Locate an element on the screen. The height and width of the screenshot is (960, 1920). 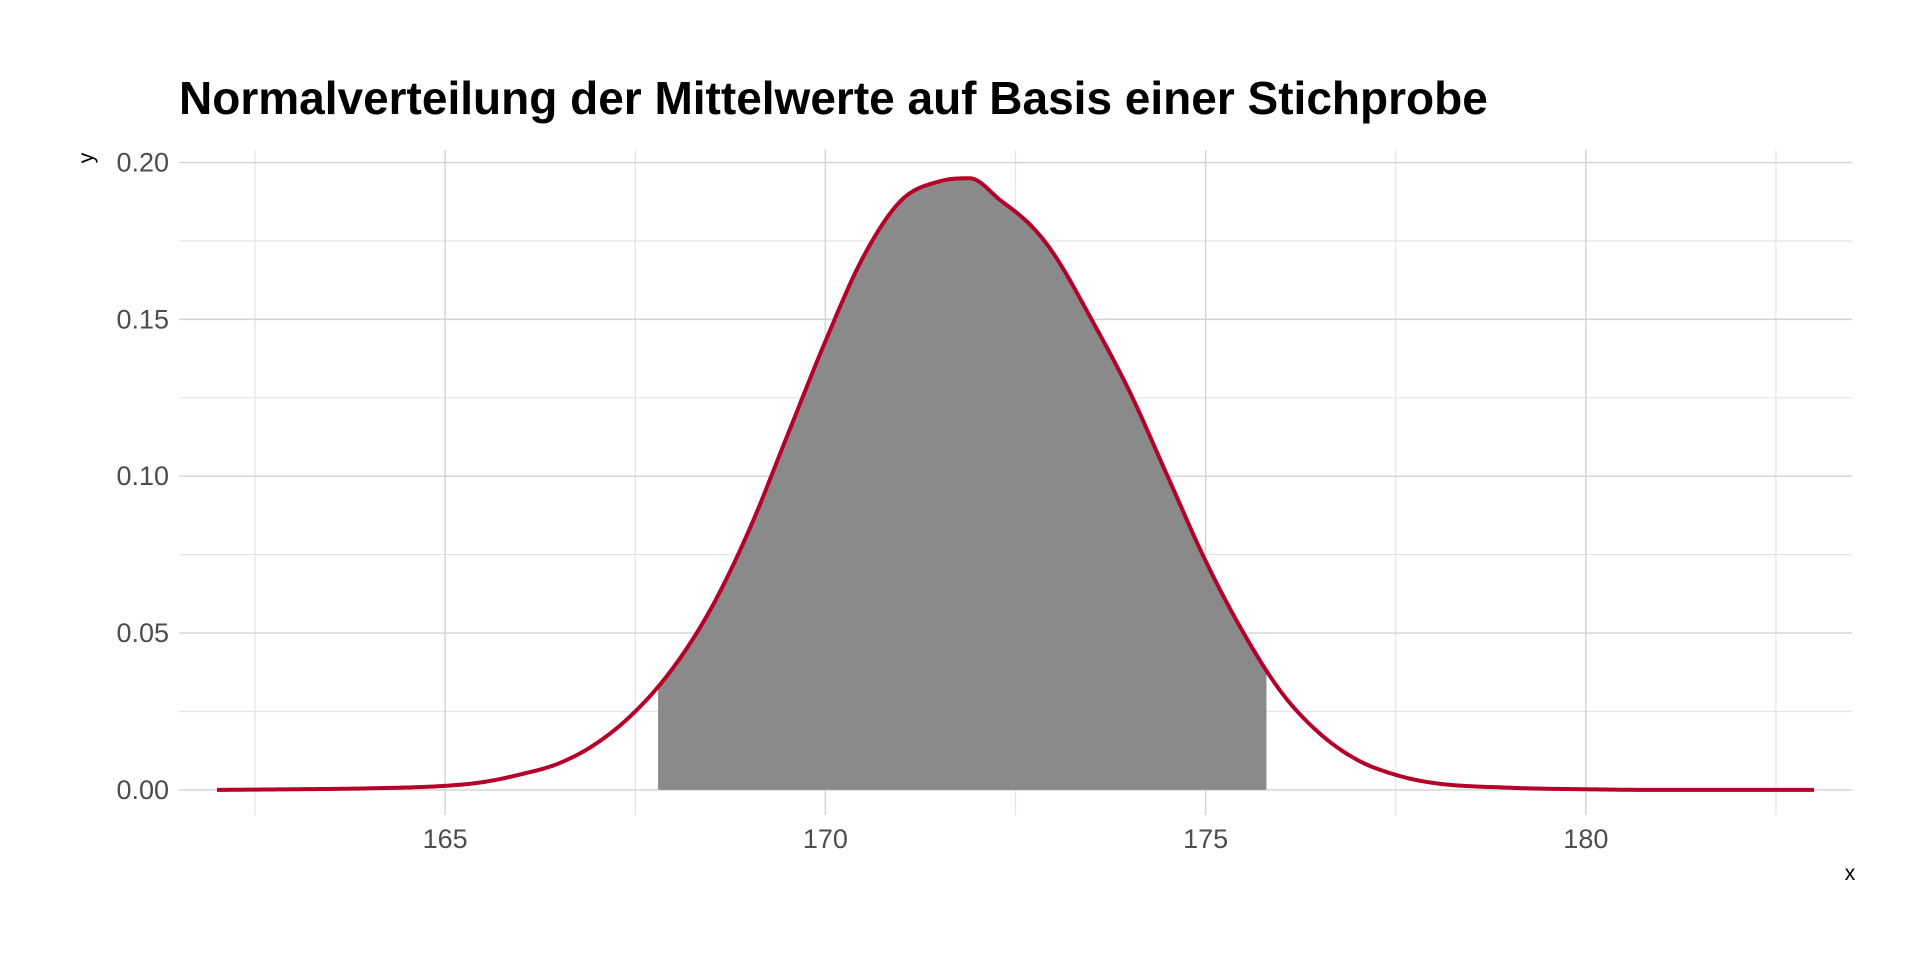
x-tick-label: 165 is located at coordinates (445, 839).